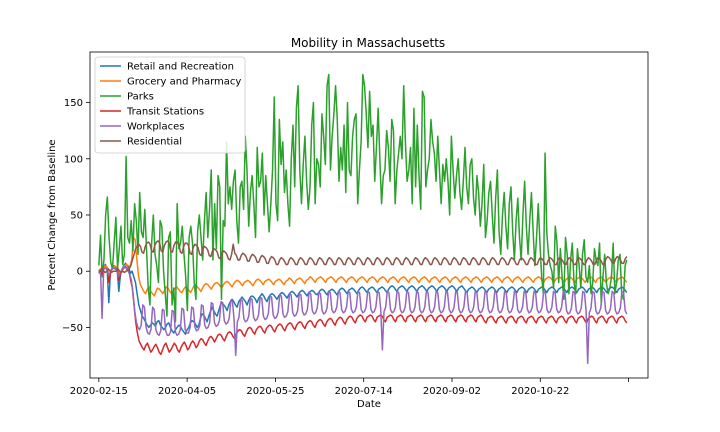 The height and width of the screenshot is (432, 720). What do you see at coordinates (540, 391) in the screenshot?
I see `x-tick-label: 2020-10-22` at bounding box center [540, 391].